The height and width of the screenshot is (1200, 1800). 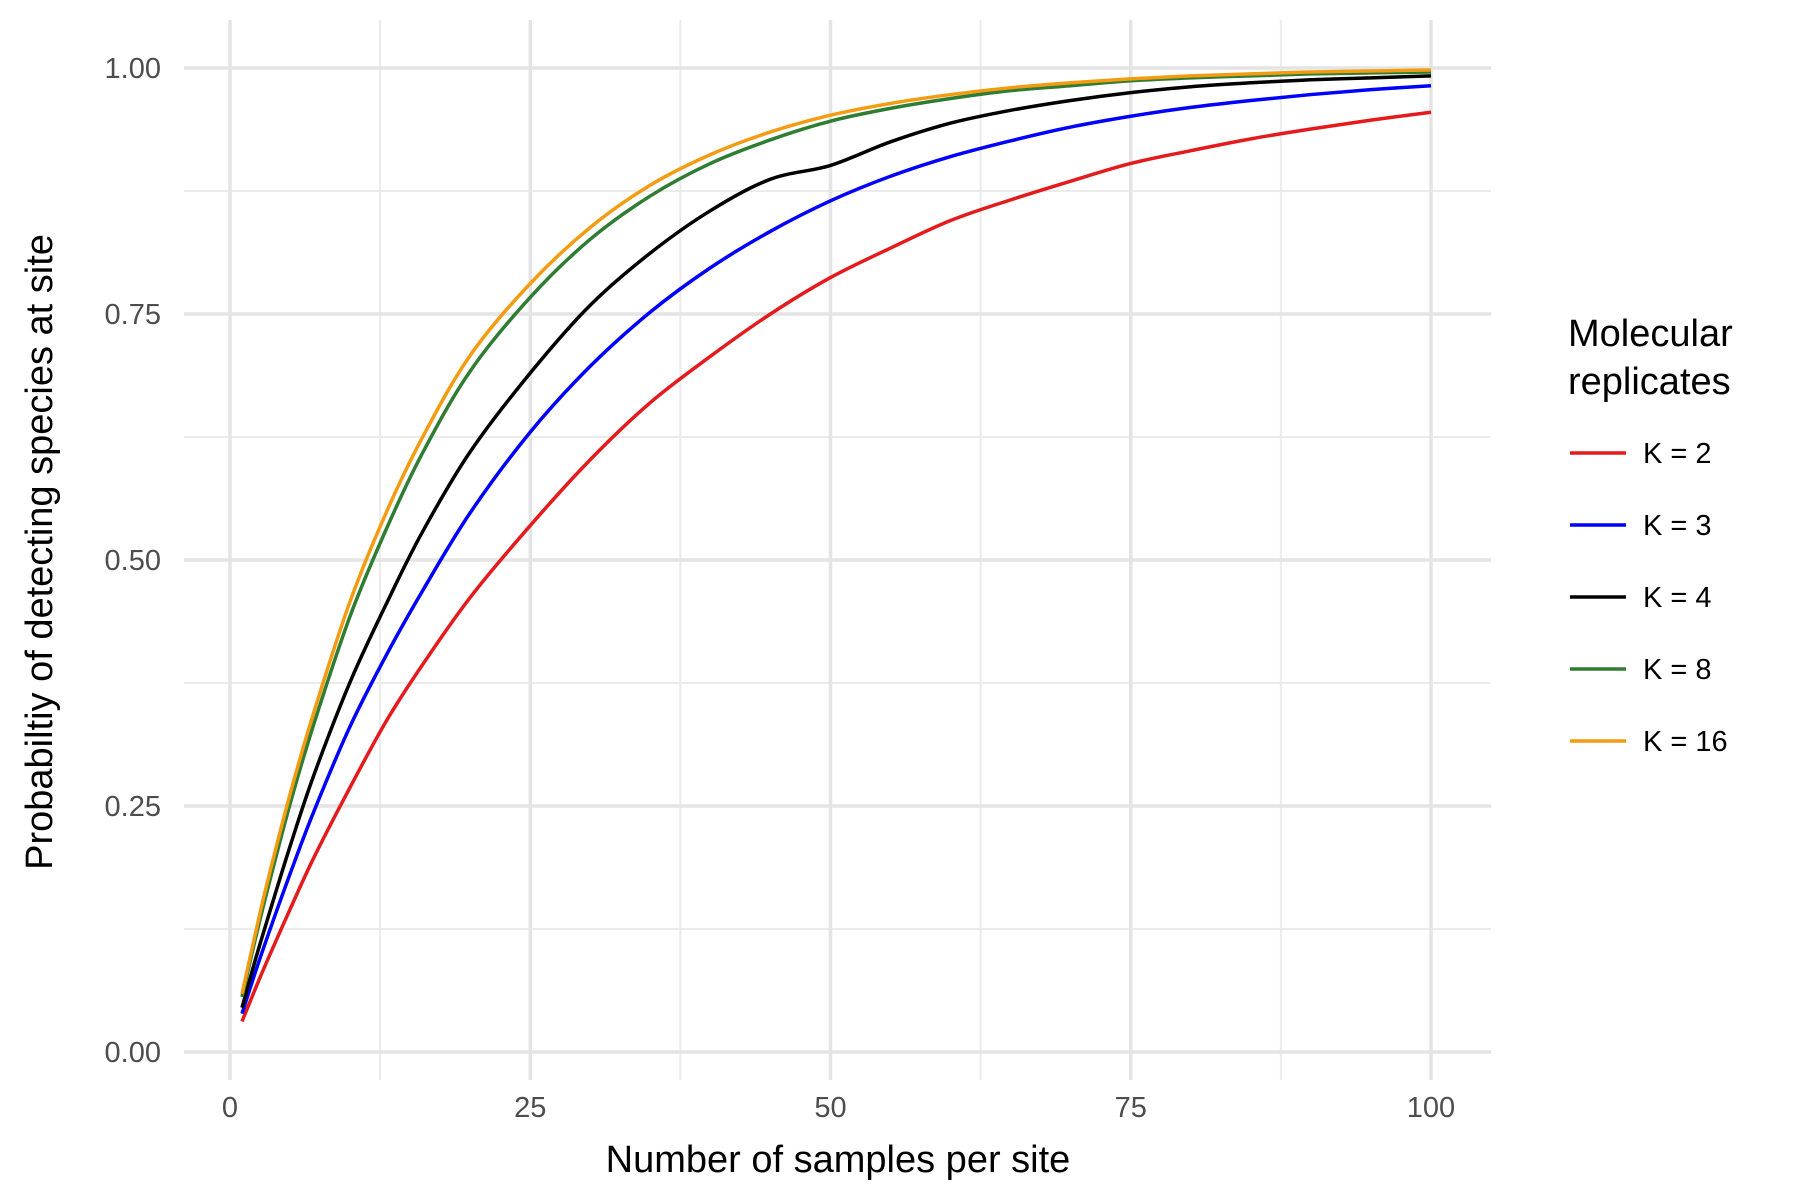 I want to click on legend-title-line-1: Molecular, so click(x=1650, y=334).